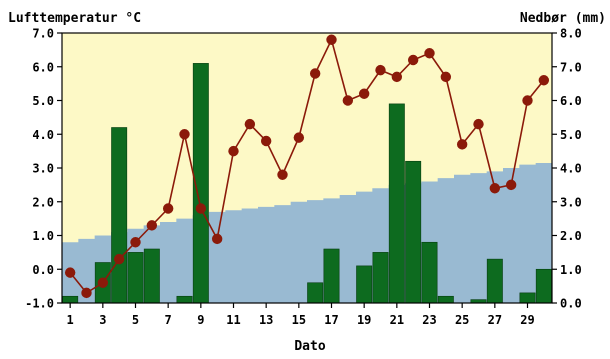  I want to click on left-tick-label: 6.0, so click(43, 67).